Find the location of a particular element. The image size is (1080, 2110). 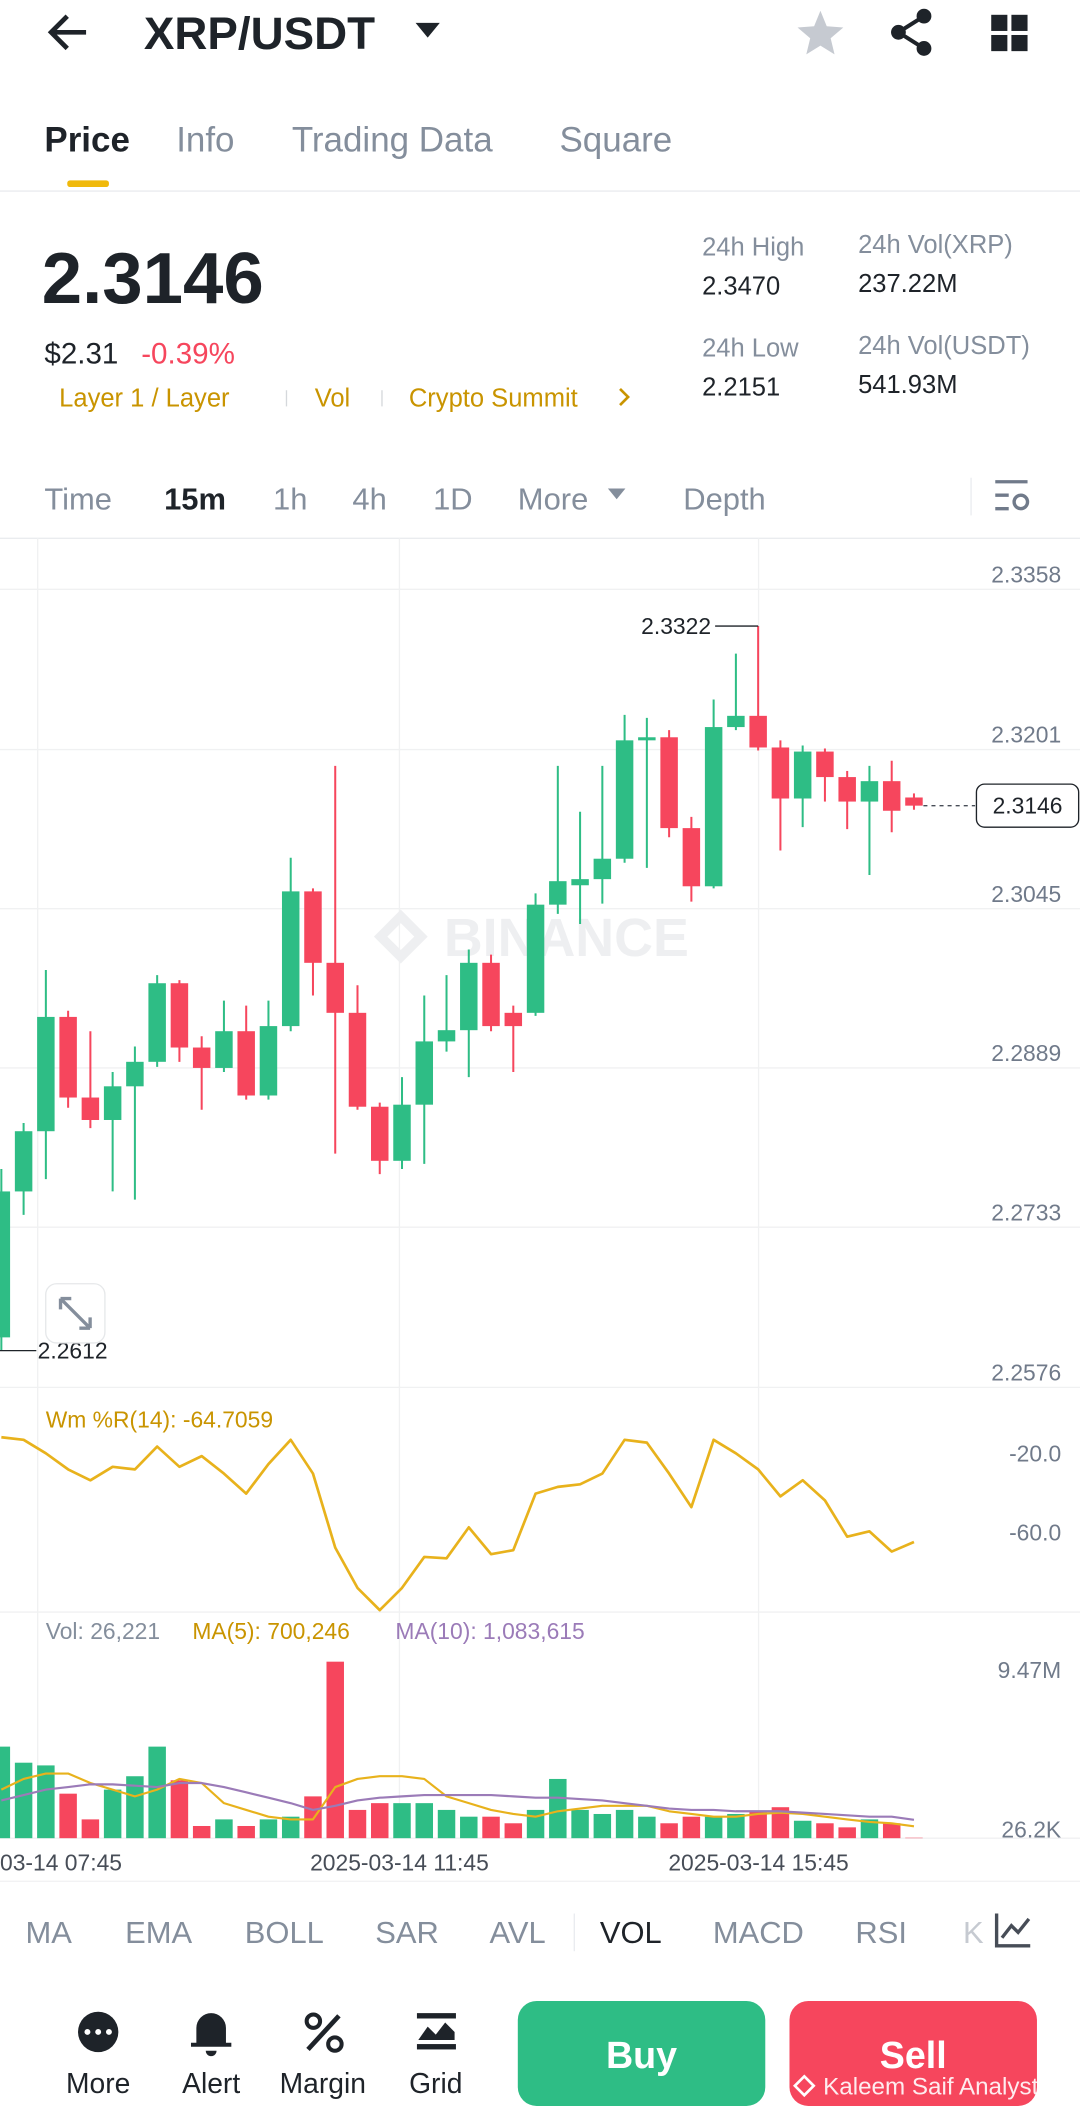

wr-line is located at coordinates (458, 1523).